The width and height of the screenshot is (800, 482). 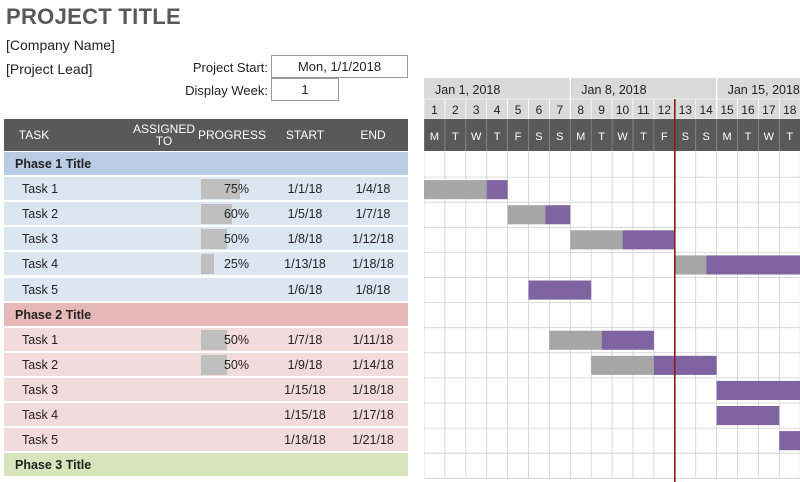 What do you see at coordinates (748, 110) in the screenshot?
I see `day-number: 16` at bounding box center [748, 110].